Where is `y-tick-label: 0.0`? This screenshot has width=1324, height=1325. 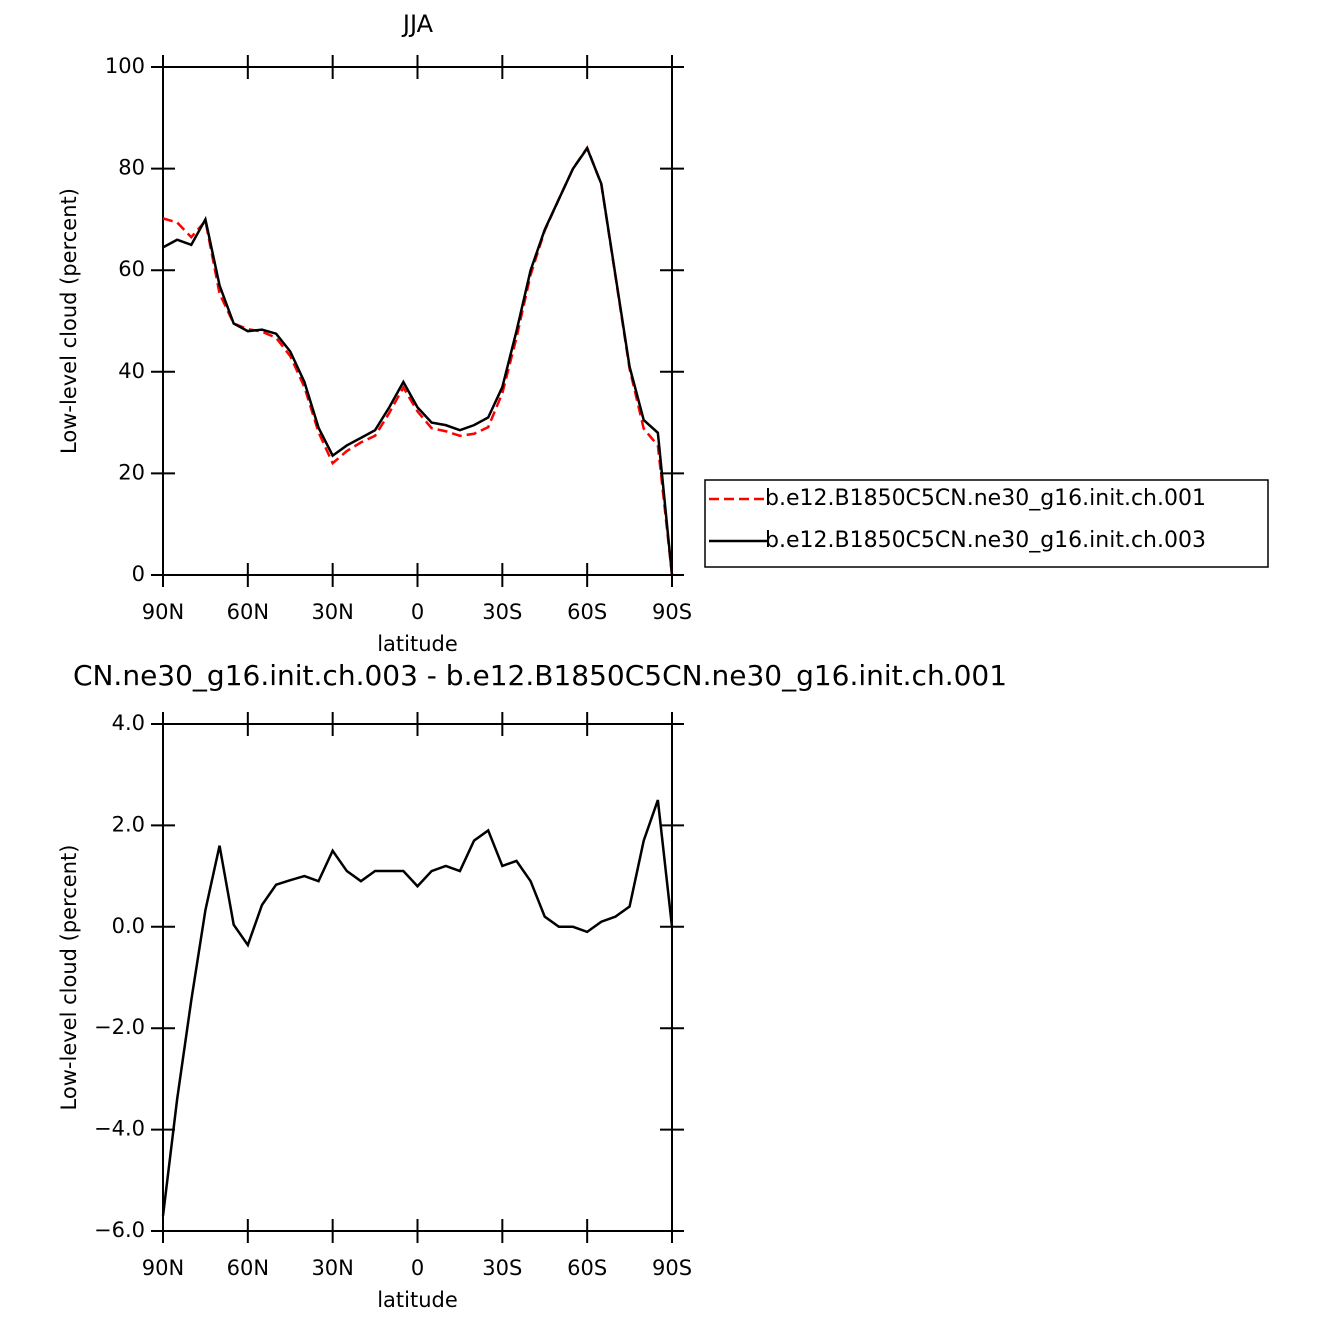 y-tick-label: 0.0 is located at coordinates (128, 926).